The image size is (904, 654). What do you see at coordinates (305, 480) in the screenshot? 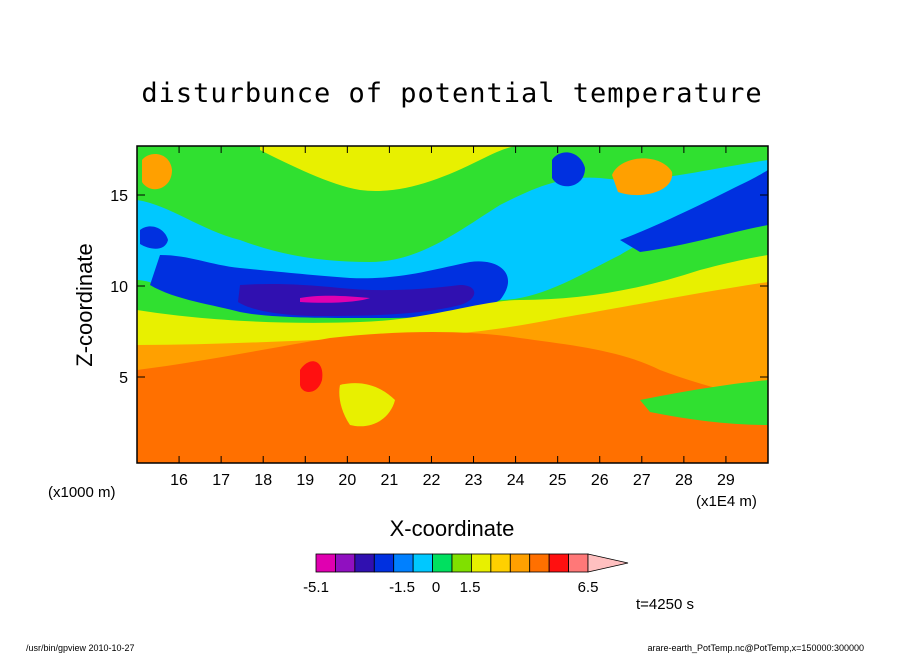
I see `x-tick-label: 19` at bounding box center [305, 480].